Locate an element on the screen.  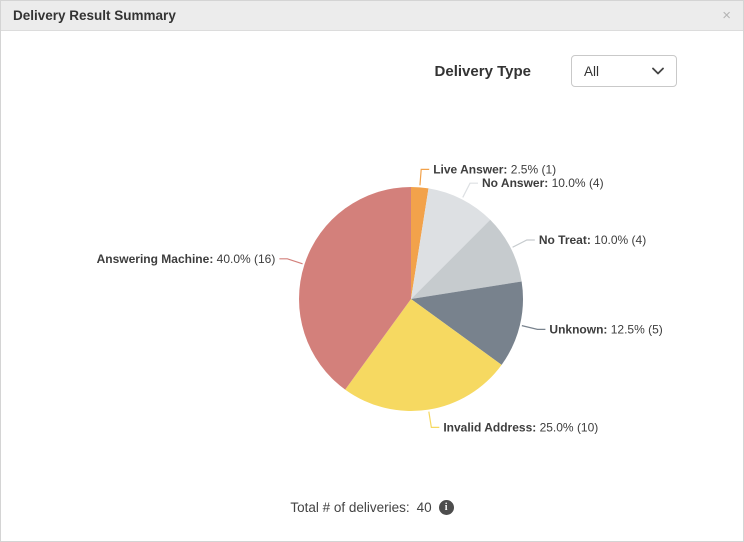
delivery-type-controls: Delivery Type All is located at coordinates (556, 71).